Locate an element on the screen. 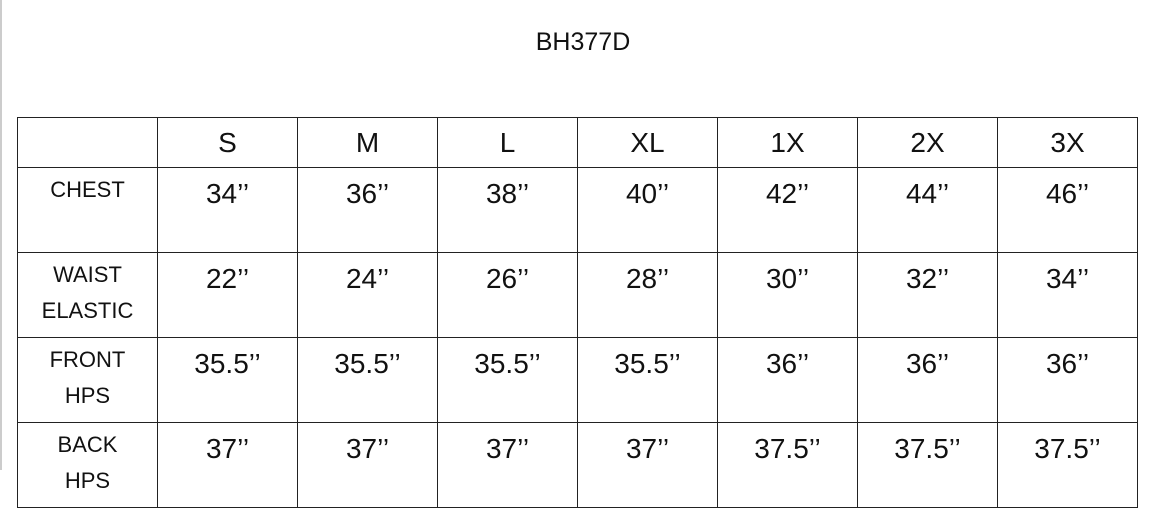 This screenshot has width=1160, height=508. row-label-line: ELASTIC is located at coordinates (87, 310).